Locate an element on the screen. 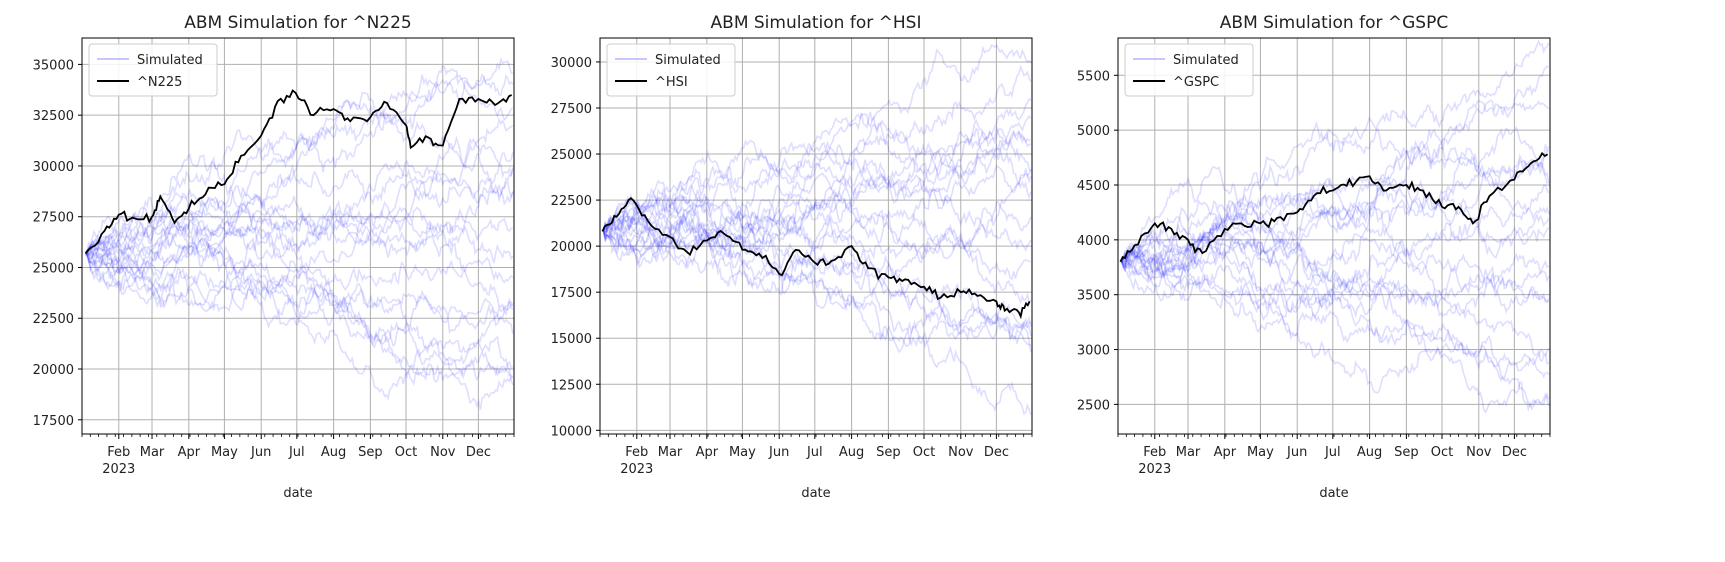 The height and width of the screenshot is (562, 1725). legend: Simulated ^N225 is located at coordinates (153, 70).